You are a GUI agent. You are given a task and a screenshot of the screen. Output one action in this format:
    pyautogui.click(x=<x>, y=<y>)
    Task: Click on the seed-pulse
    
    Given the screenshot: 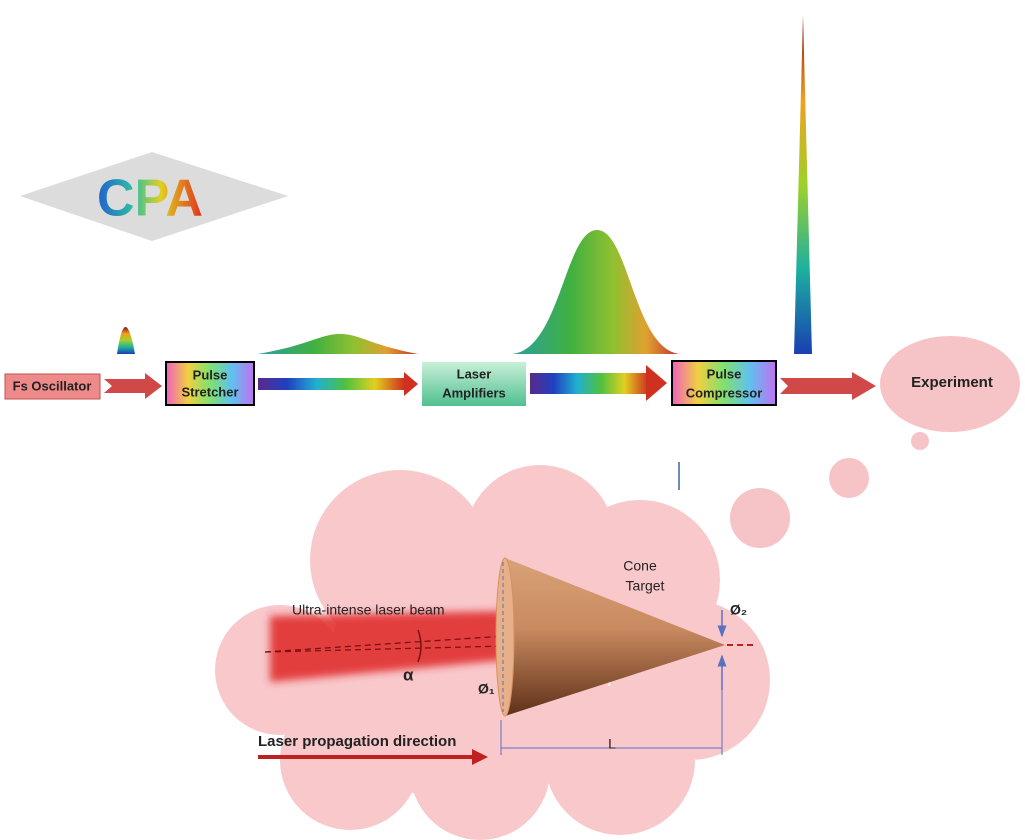 What is the action you would take?
    pyautogui.click(x=126, y=340)
    